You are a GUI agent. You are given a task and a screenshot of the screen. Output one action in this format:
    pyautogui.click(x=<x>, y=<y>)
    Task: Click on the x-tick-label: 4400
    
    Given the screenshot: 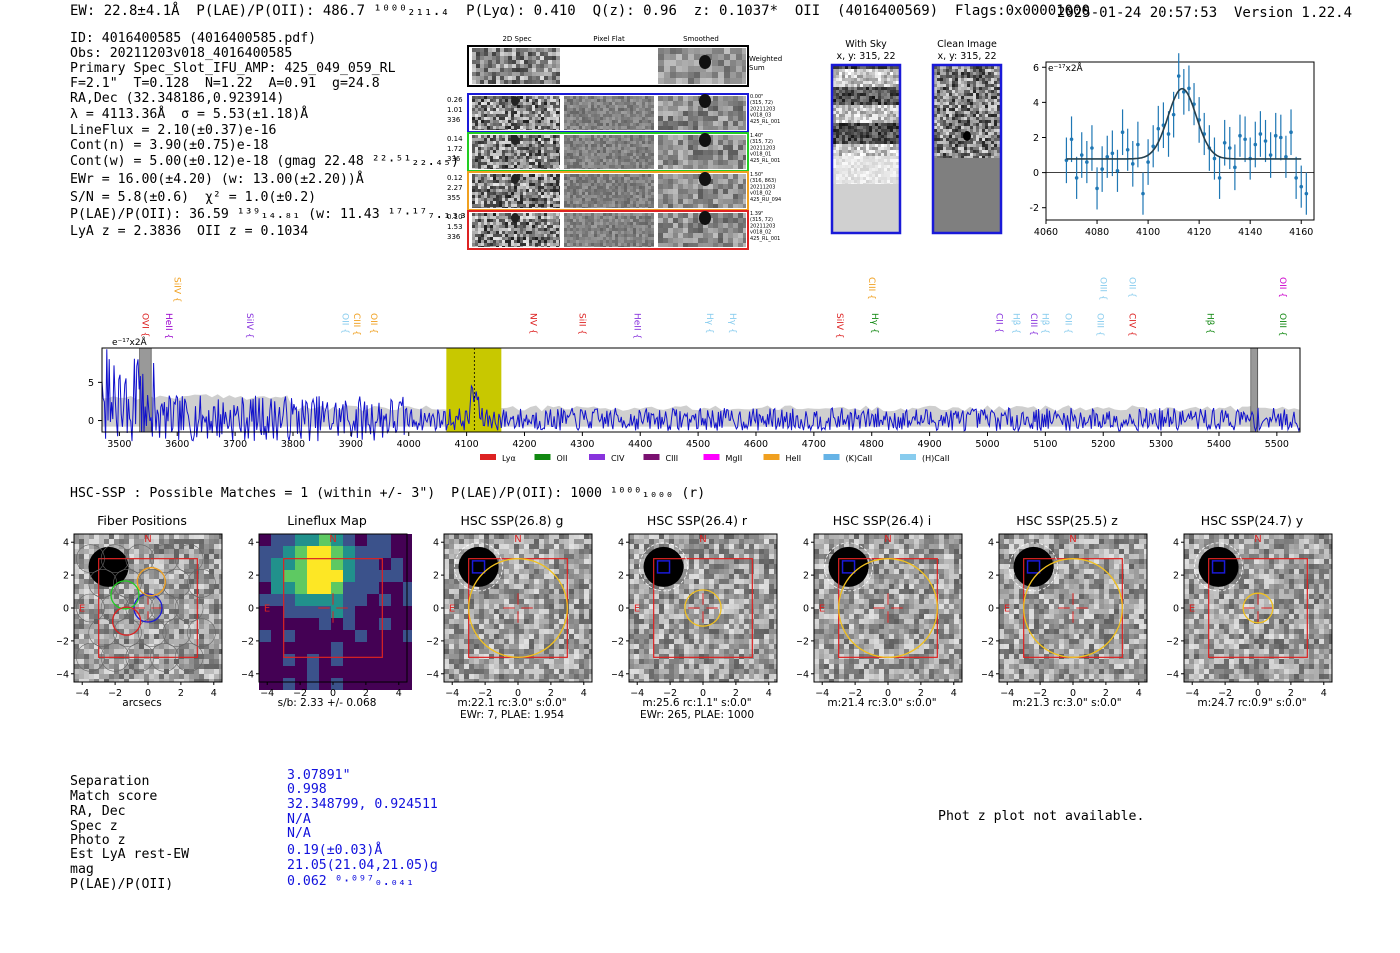 What is the action you would take?
    pyautogui.click(x=640, y=444)
    